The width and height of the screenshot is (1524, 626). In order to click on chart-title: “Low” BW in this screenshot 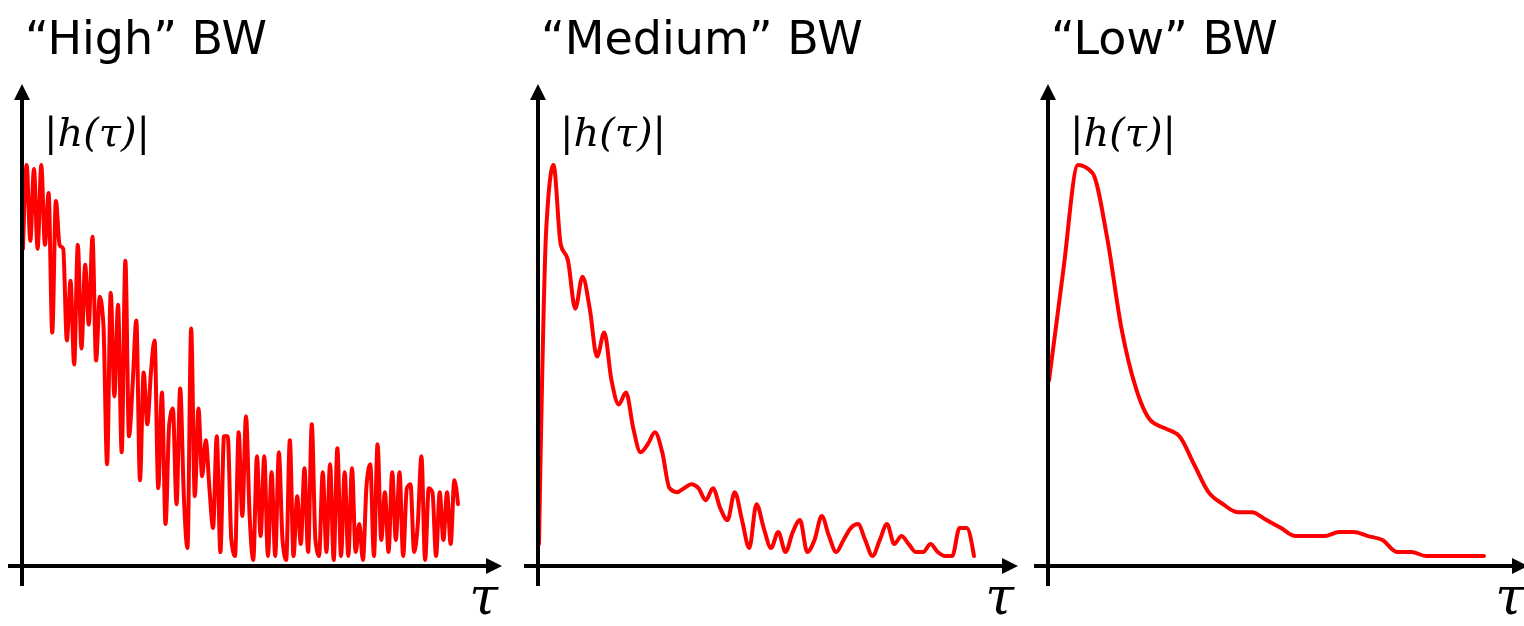, I will do `click(1164, 38)`.